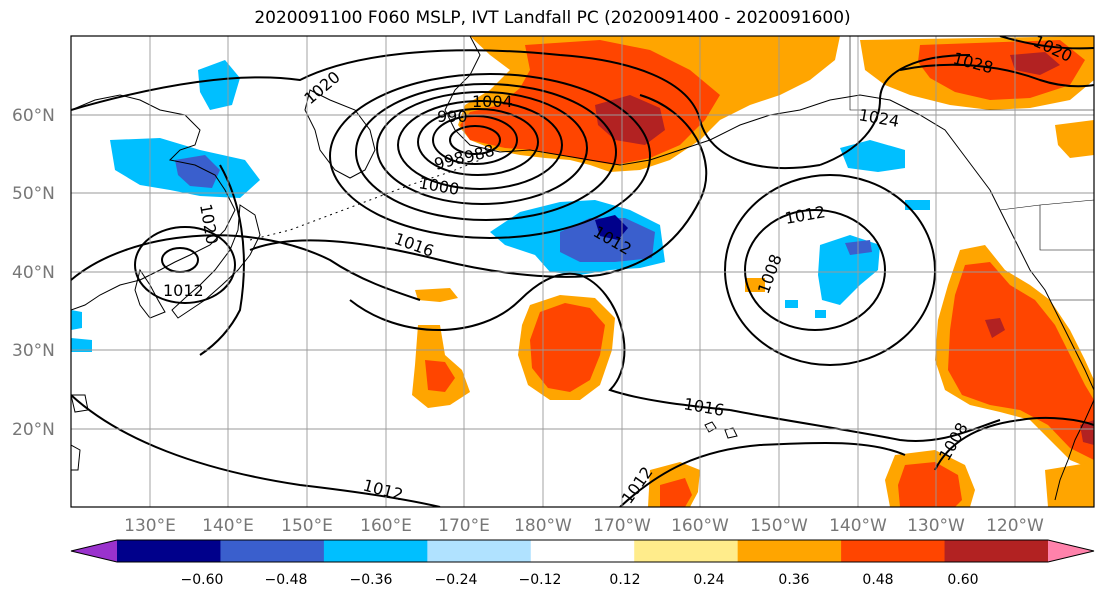  What do you see at coordinates (872, 156) in the screenshot?
I see `ivt-patch-gulf-blue` at bounding box center [872, 156].